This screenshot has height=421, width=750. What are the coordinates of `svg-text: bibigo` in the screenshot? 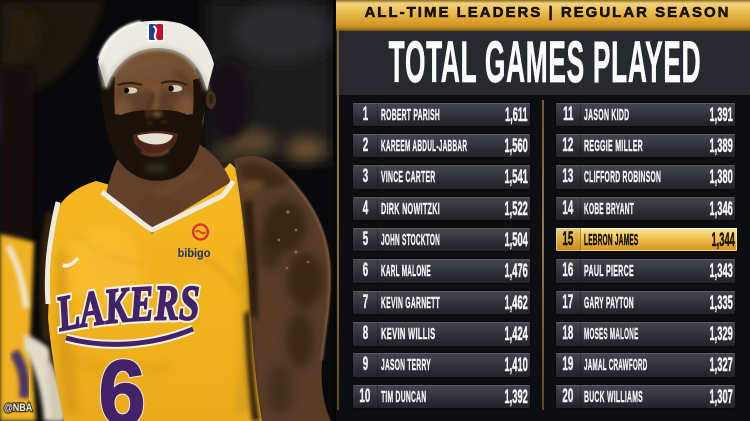 It's located at (194, 254).